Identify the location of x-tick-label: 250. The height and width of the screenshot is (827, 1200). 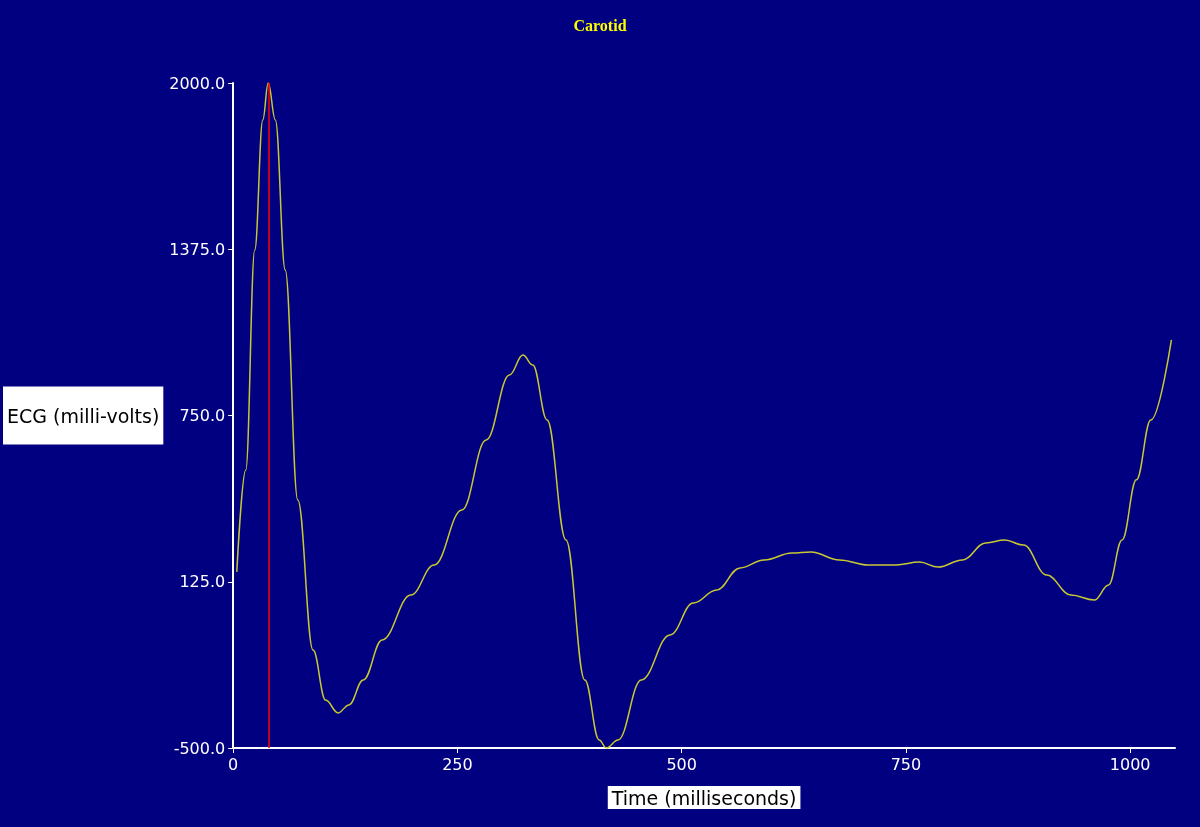
(457, 764).